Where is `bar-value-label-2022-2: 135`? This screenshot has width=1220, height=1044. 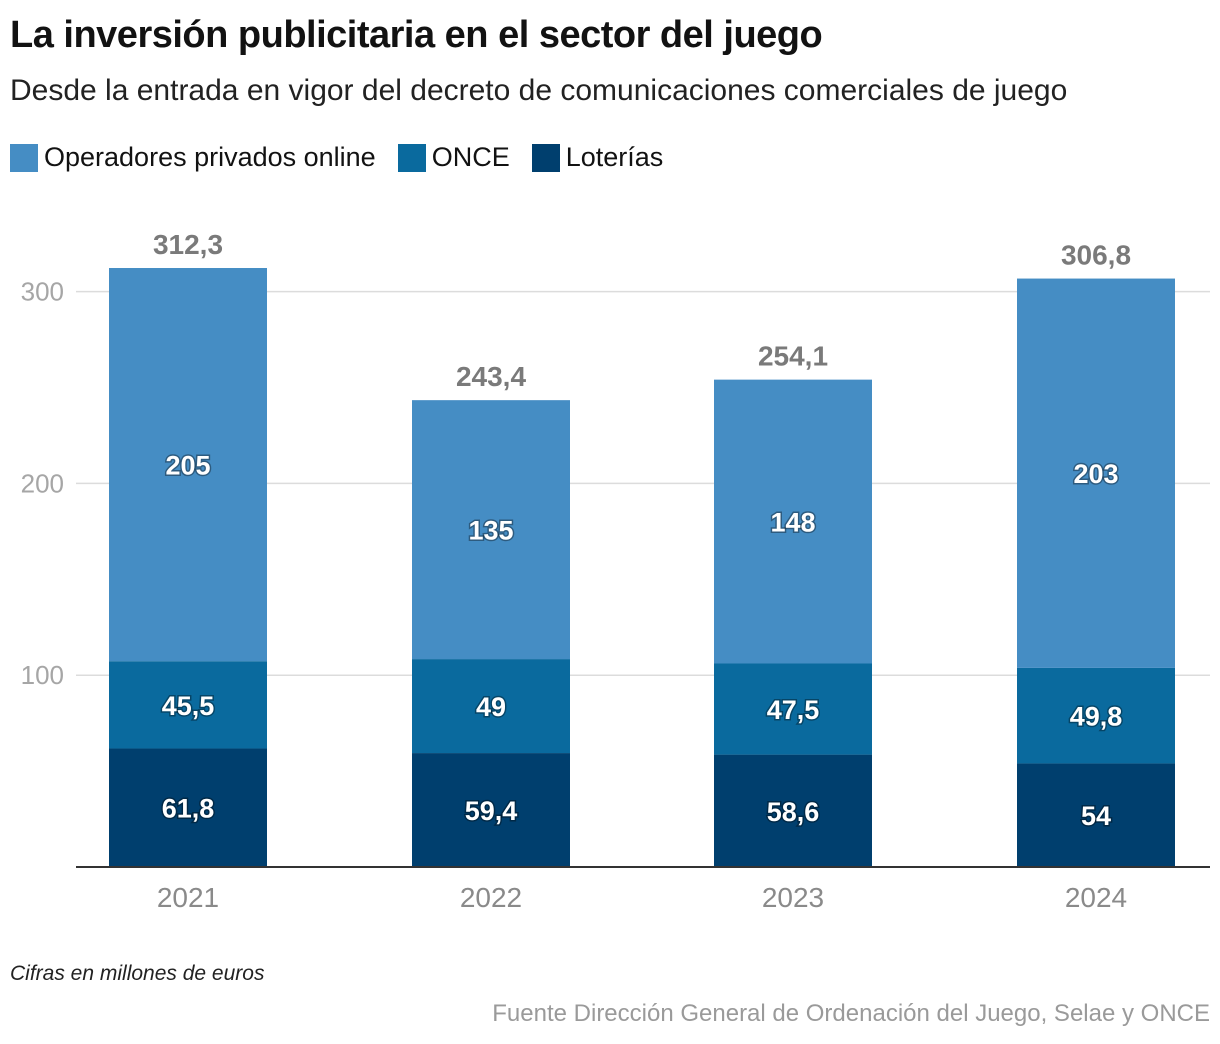
bar-value-label-2022-2: 135 is located at coordinates (490, 531).